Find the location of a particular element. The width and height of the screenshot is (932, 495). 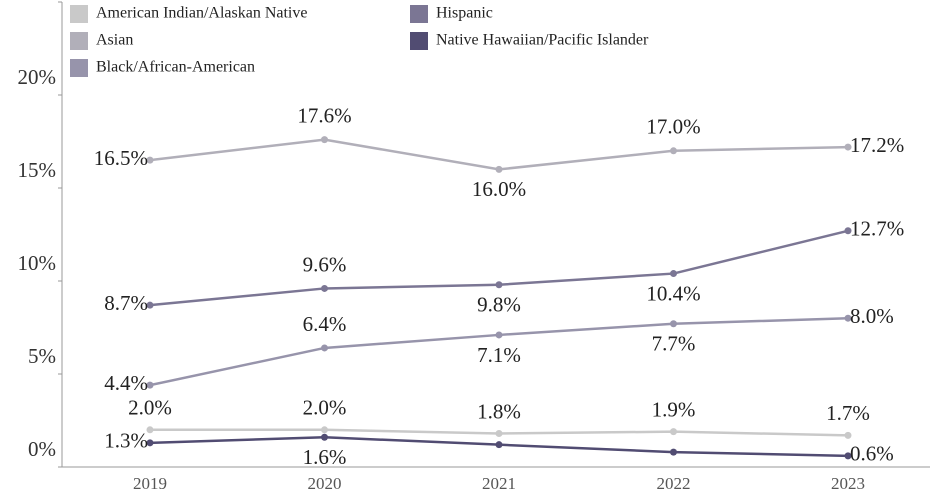

data-label: 16.5% is located at coordinates (121, 158).